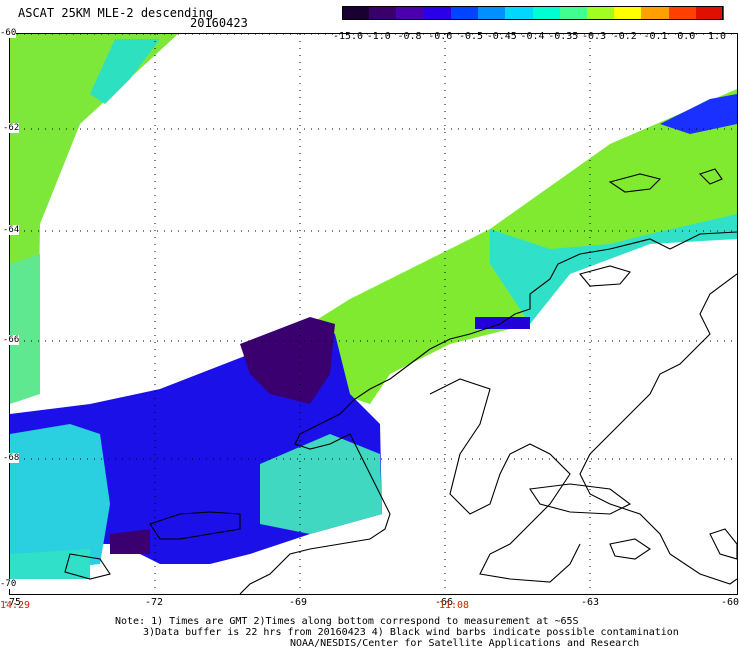 Image resolution: width=740 pixels, height=650 pixels. I want to click on swath-lower-purple-small, so click(130, 541).